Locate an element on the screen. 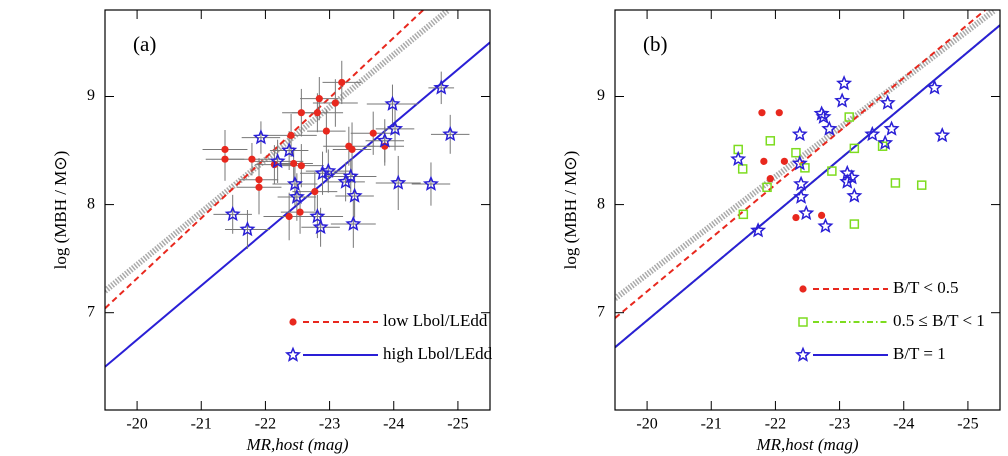 This screenshot has width=1008, height=456. panel-label: (a) is located at coordinates (144, 44).